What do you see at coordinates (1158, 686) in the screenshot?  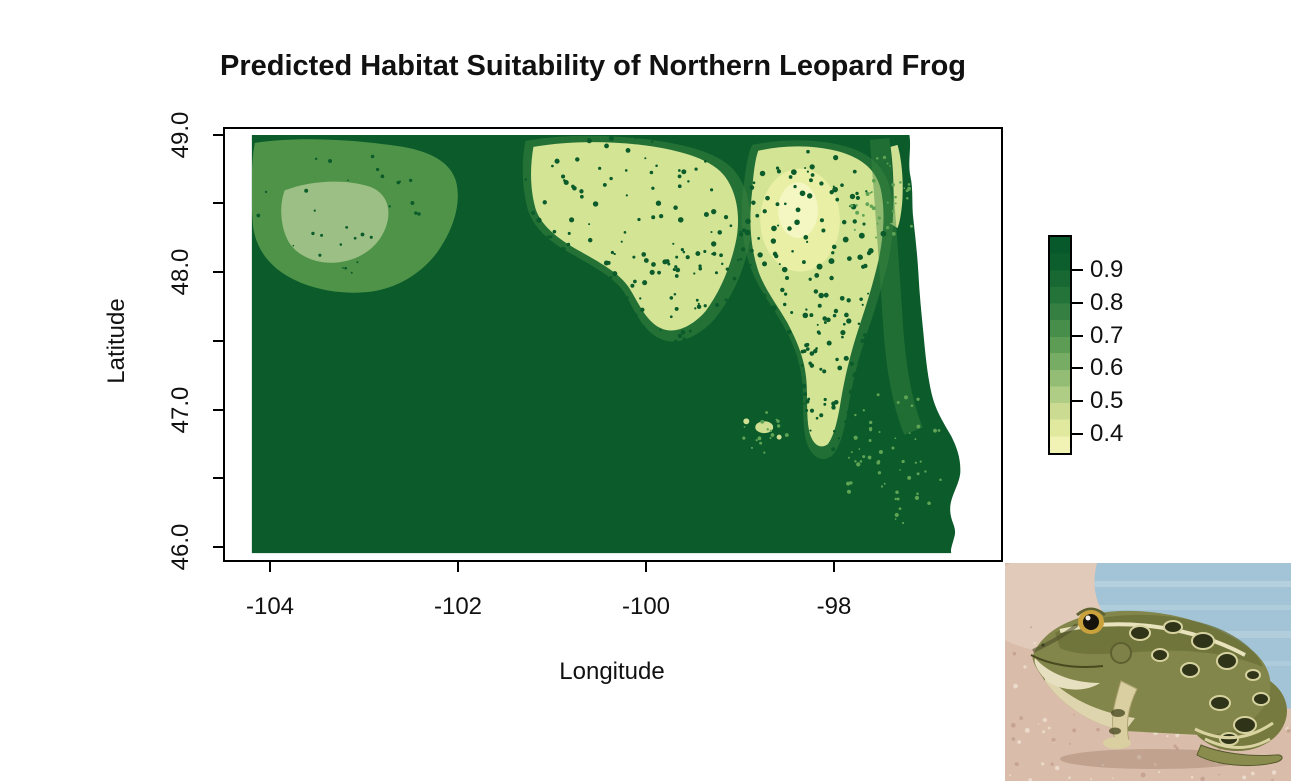 I see `frog-illustration` at bounding box center [1158, 686].